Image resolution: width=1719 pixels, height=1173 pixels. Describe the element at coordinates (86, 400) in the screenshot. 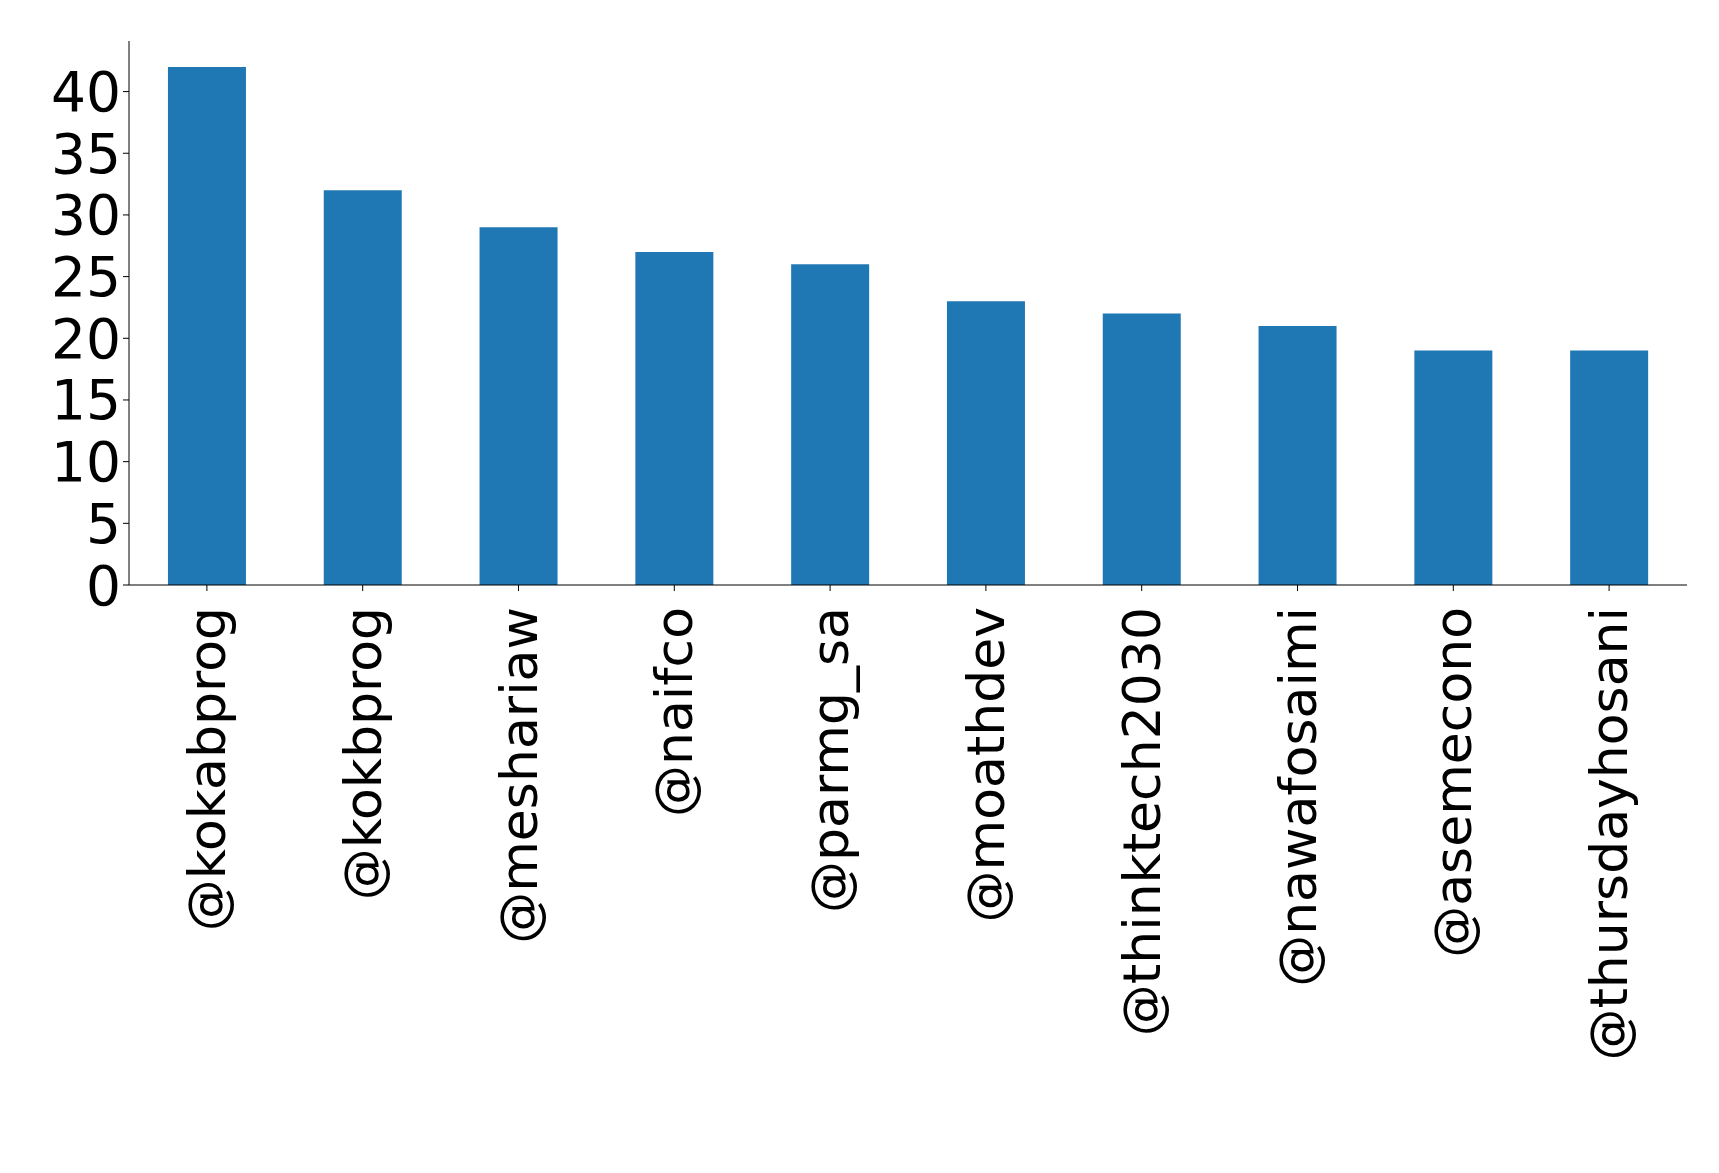

I see `y-tick-label: 15` at that location.